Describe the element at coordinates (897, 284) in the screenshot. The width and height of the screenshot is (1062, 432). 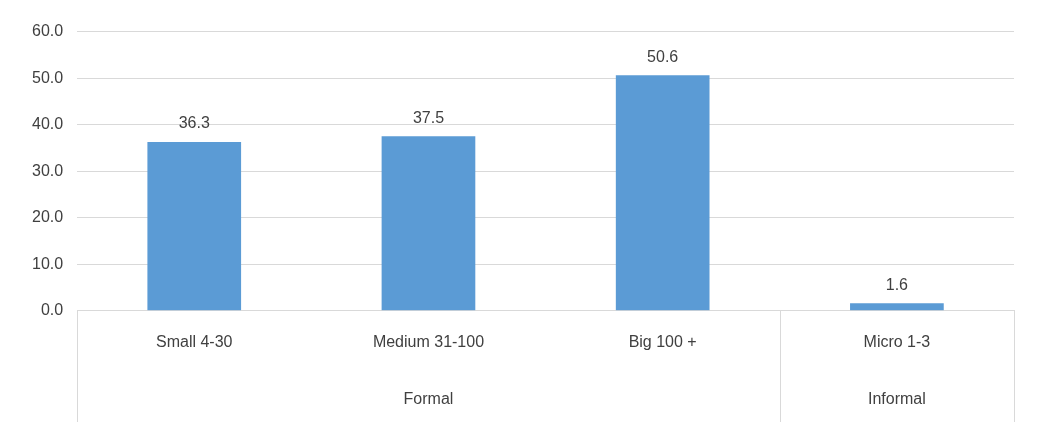
I see `data-label: 1.6` at that location.